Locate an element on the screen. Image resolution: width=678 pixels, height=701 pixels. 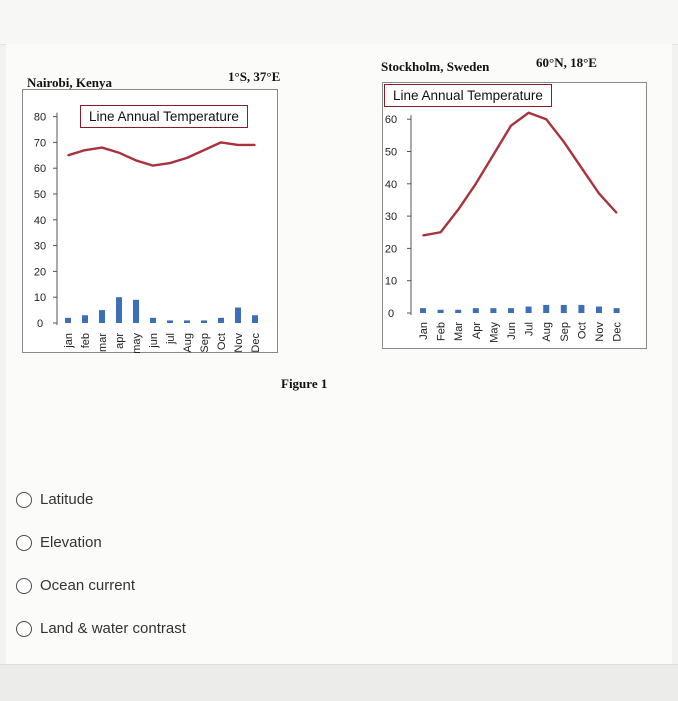
y-tick-label: 80 is located at coordinates (40, 118).